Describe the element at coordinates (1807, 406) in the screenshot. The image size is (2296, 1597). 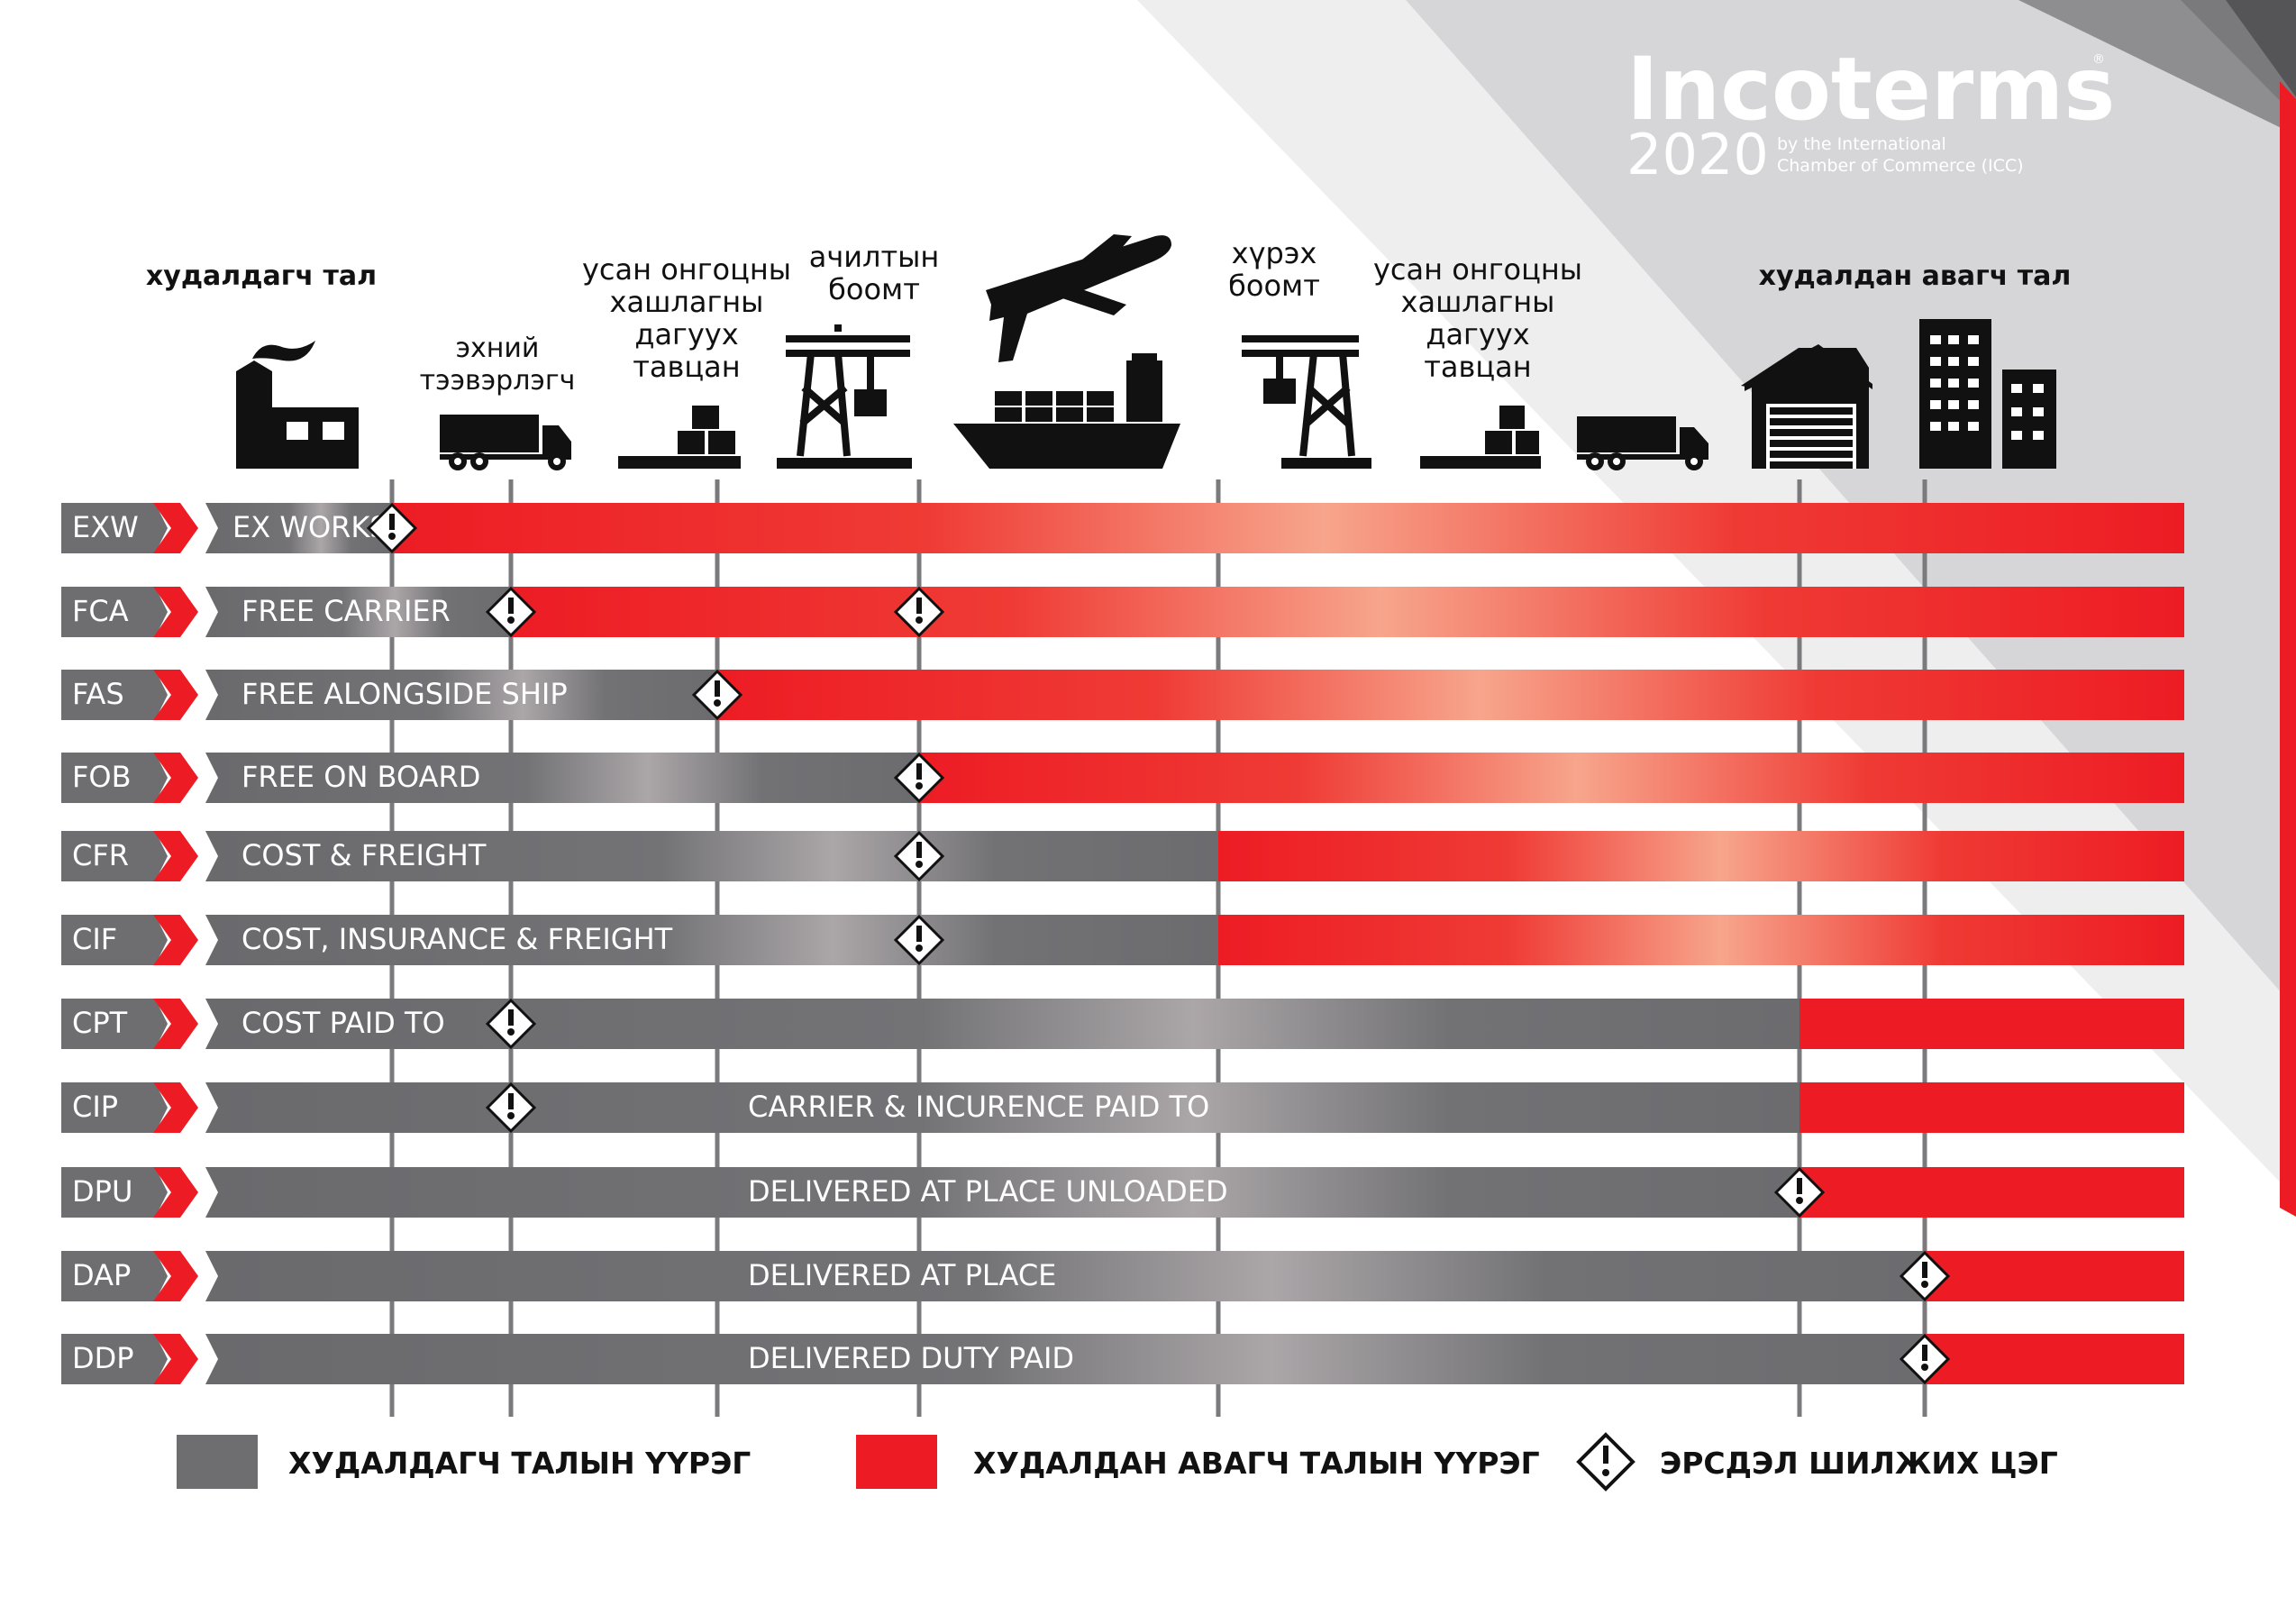
I see `warehouse-icon` at that location.